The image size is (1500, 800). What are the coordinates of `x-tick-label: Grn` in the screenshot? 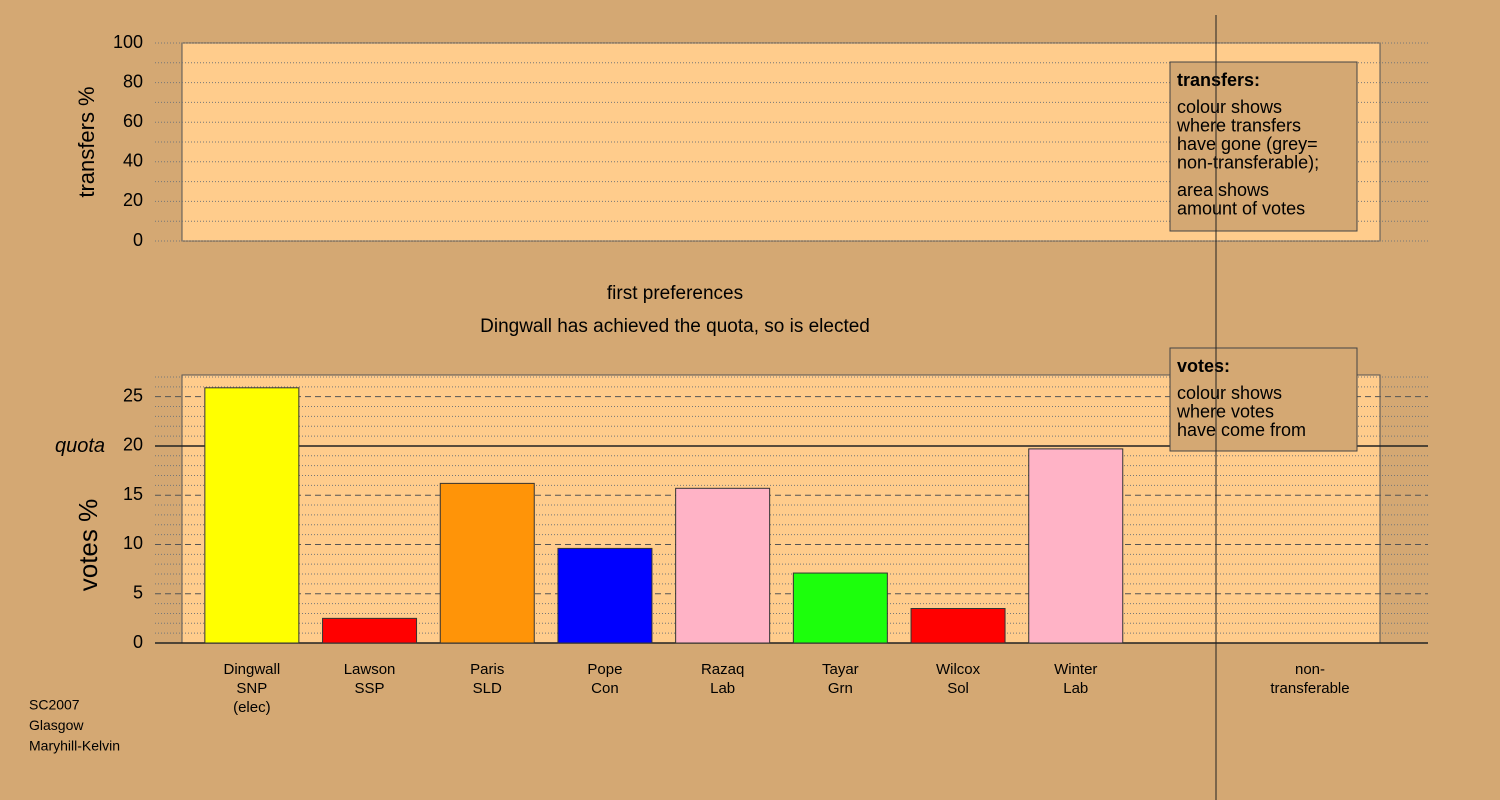 It's located at (840, 688).